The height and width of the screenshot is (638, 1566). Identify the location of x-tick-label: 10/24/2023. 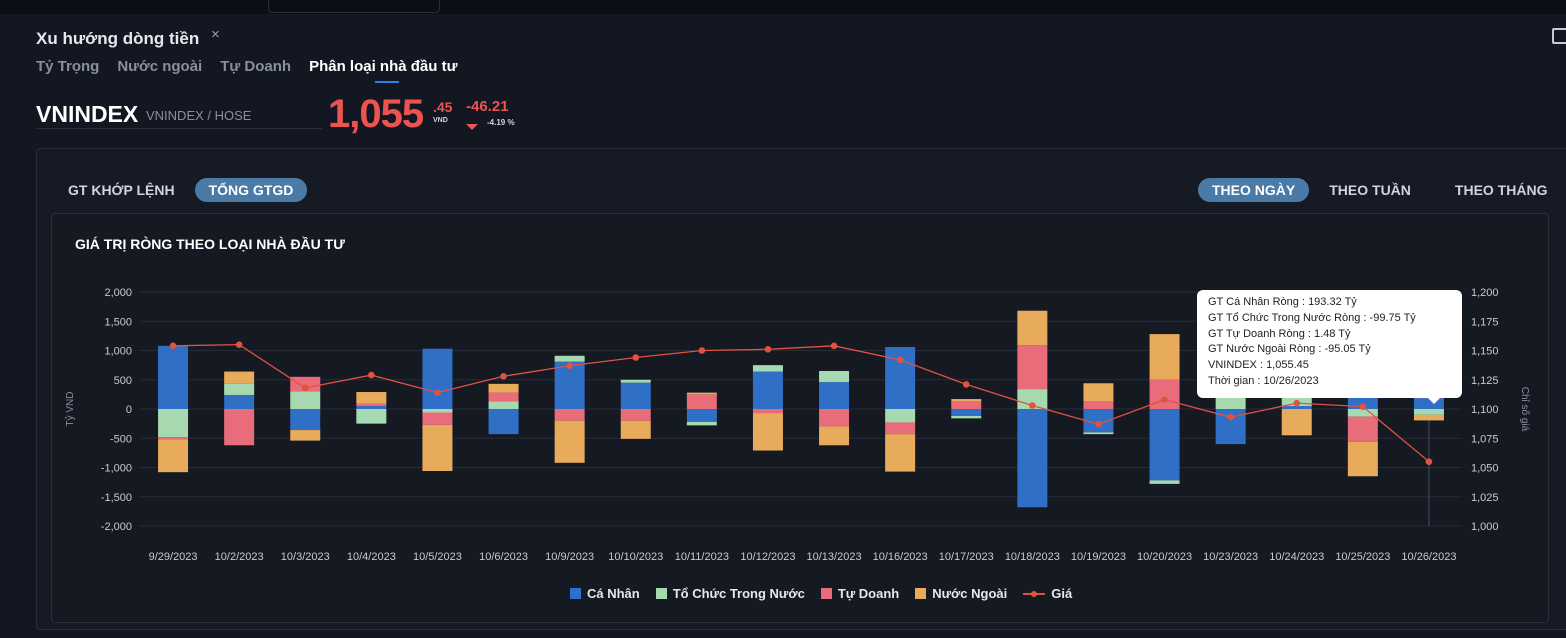
(1296, 557).